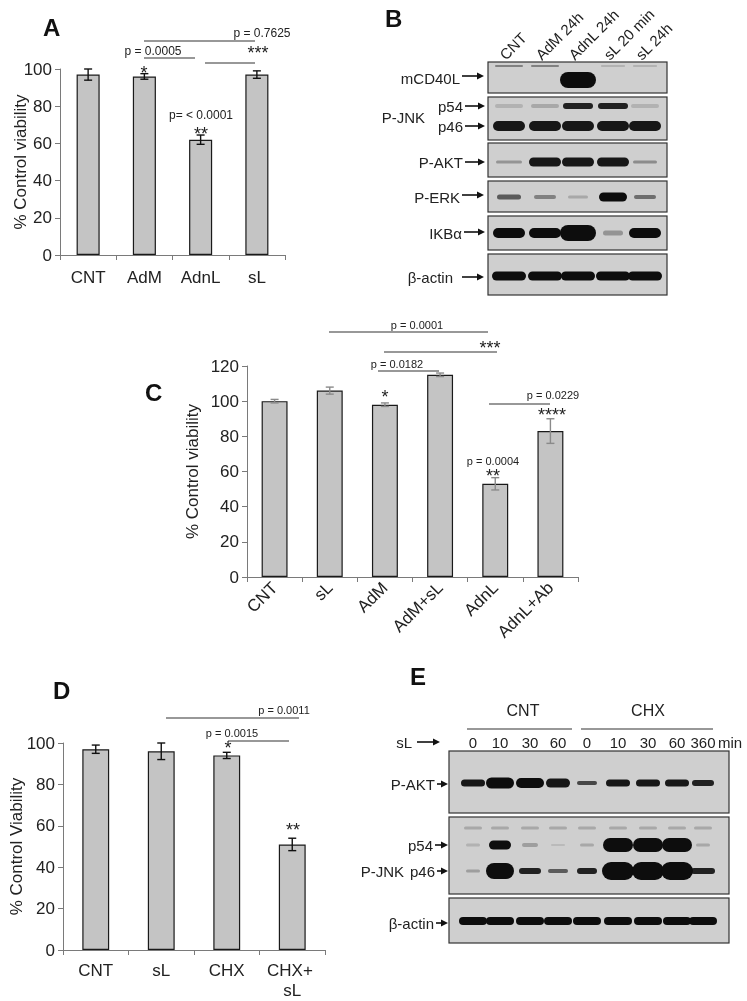  Describe the element at coordinates (292, 980) in the screenshot. I see `x-tick-label: CHX+ sL` at that location.